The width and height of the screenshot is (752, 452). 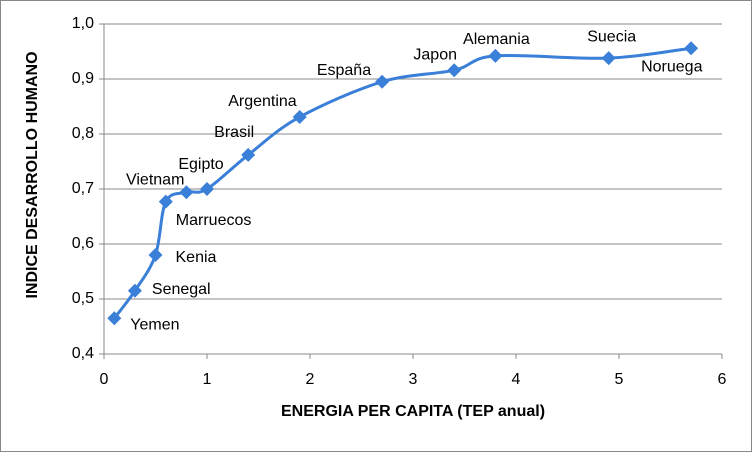 What do you see at coordinates (83, 353) in the screenshot?
I see `y-tick-label: 0,4` at bounding box center [83, 353].